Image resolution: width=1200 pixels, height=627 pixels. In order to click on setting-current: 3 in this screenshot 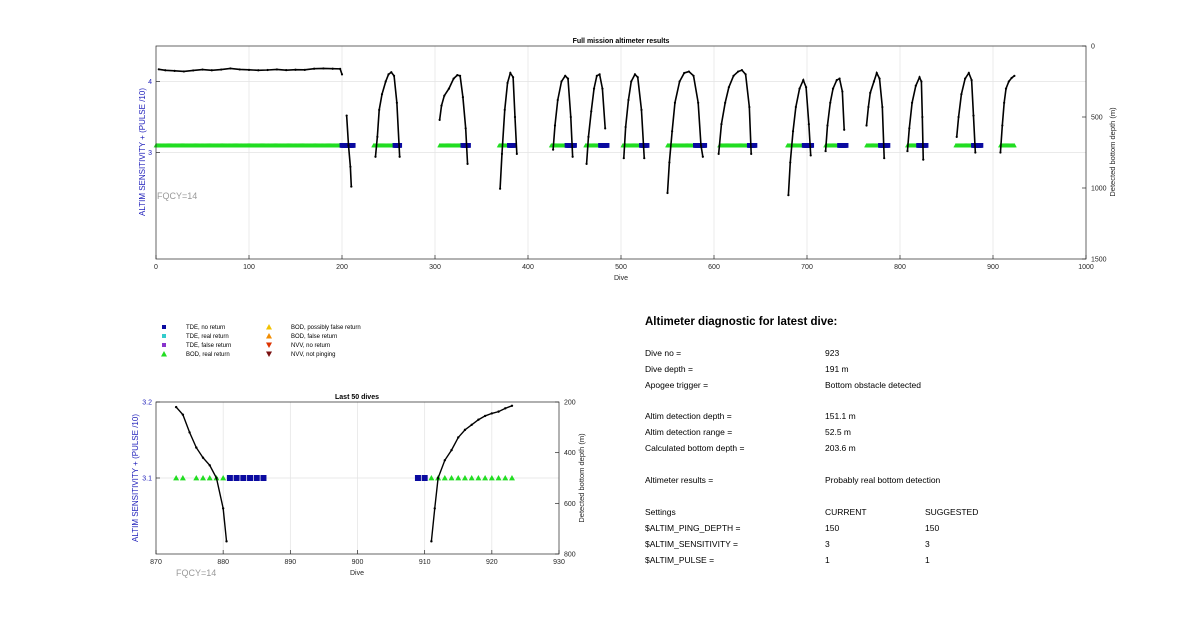, I will do `click(827, 544)`.